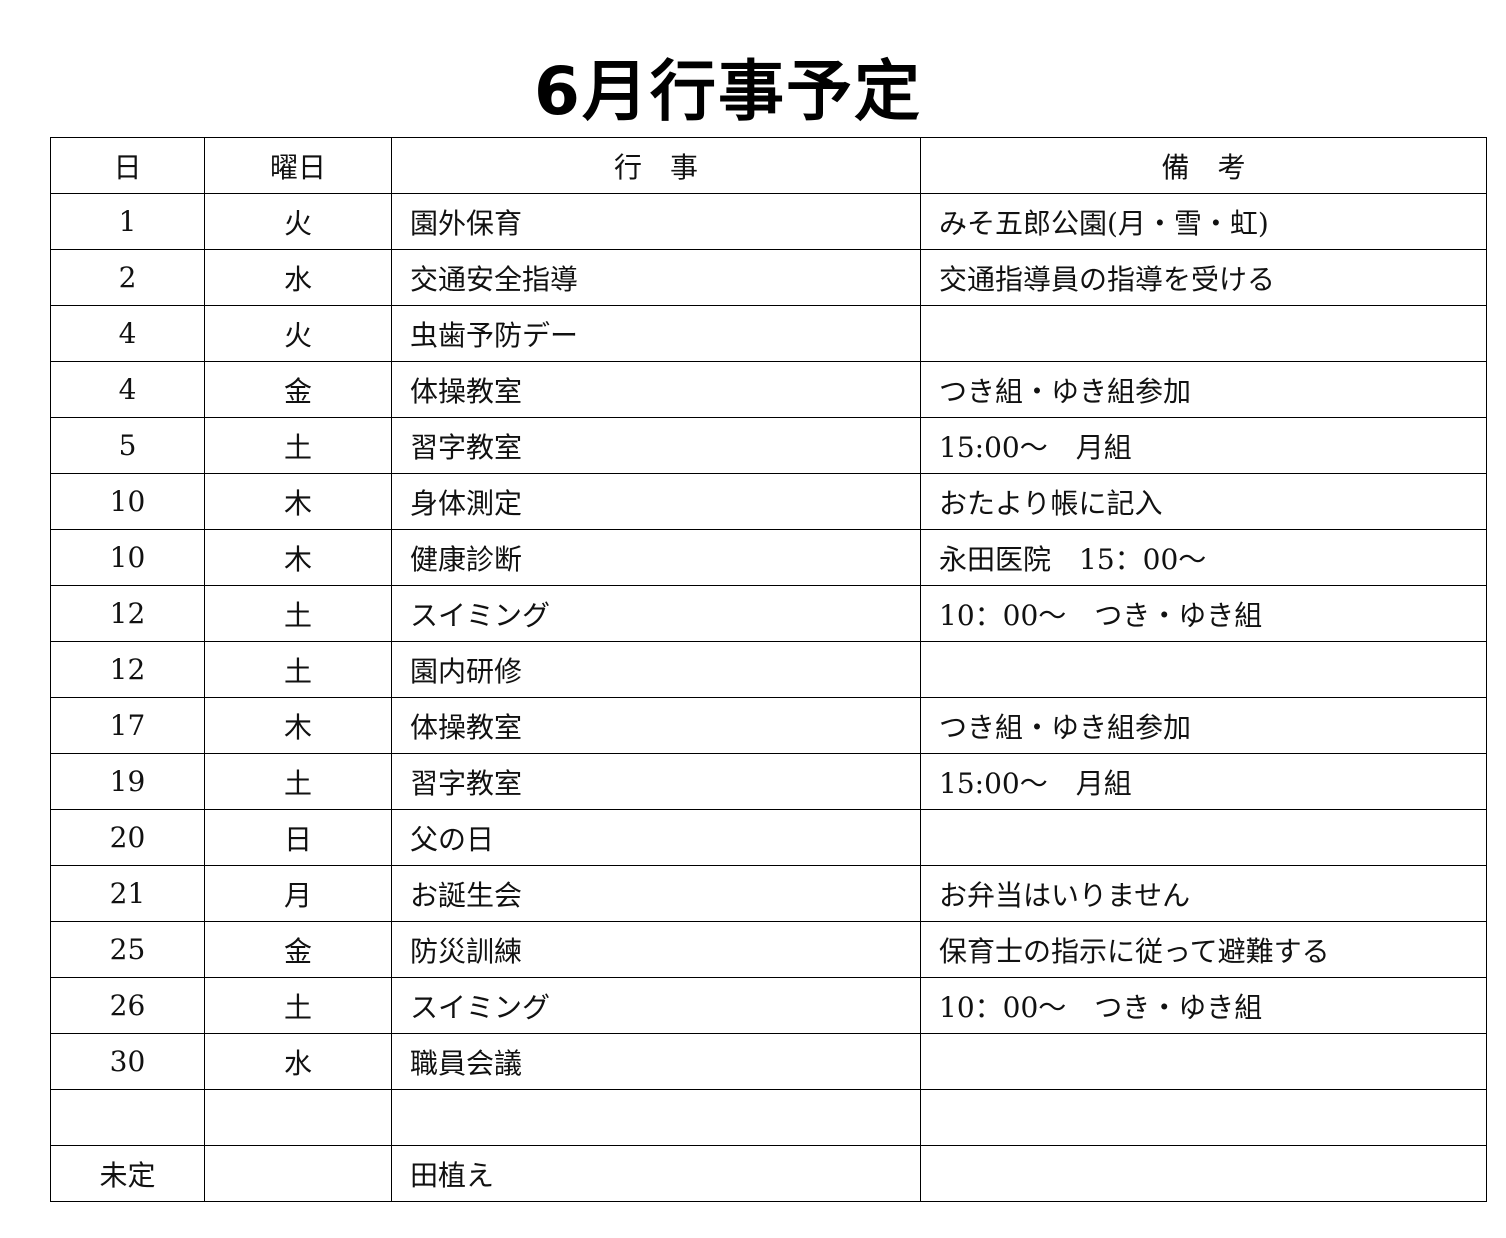 The width and height of the screenshot is (1506, 1238). I want to click on cell-day: 21, so click(127, 893).